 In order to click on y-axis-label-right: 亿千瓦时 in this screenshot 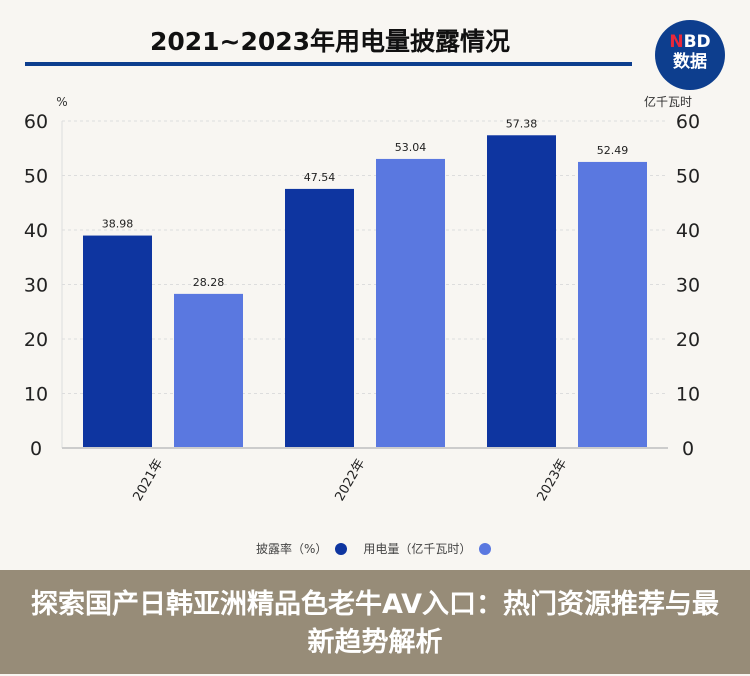, I will do `click(668, 101)`.